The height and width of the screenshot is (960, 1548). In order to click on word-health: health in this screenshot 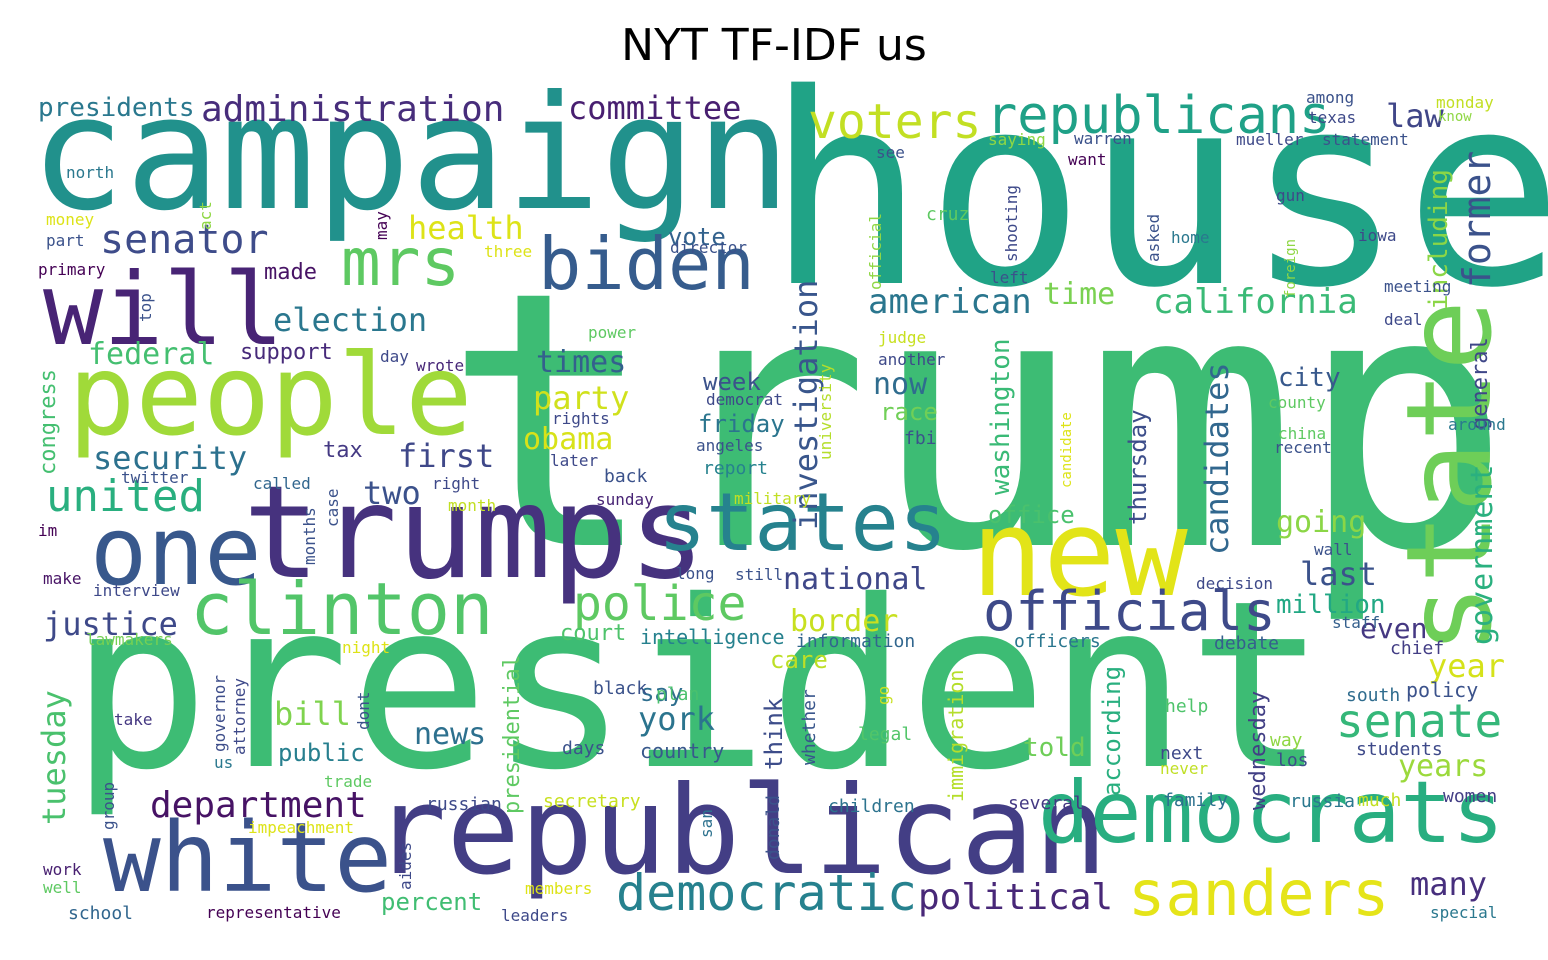, I will do `click(466, 228)`.